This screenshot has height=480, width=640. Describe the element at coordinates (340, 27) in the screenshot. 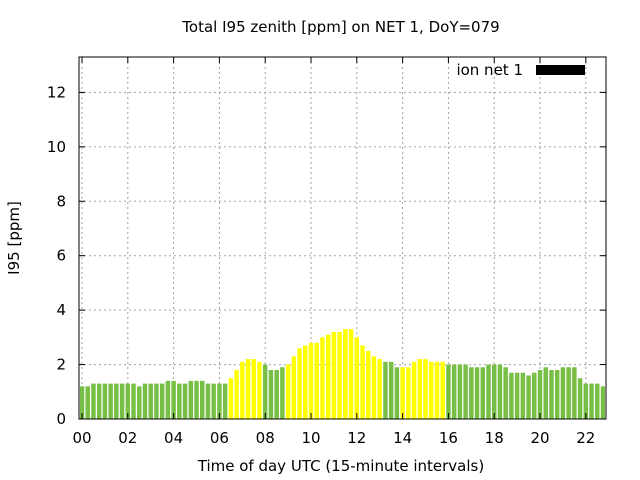

I see `chart-title: Total I95 zenith [ppm] on NET 1, DoY=079` at that location.